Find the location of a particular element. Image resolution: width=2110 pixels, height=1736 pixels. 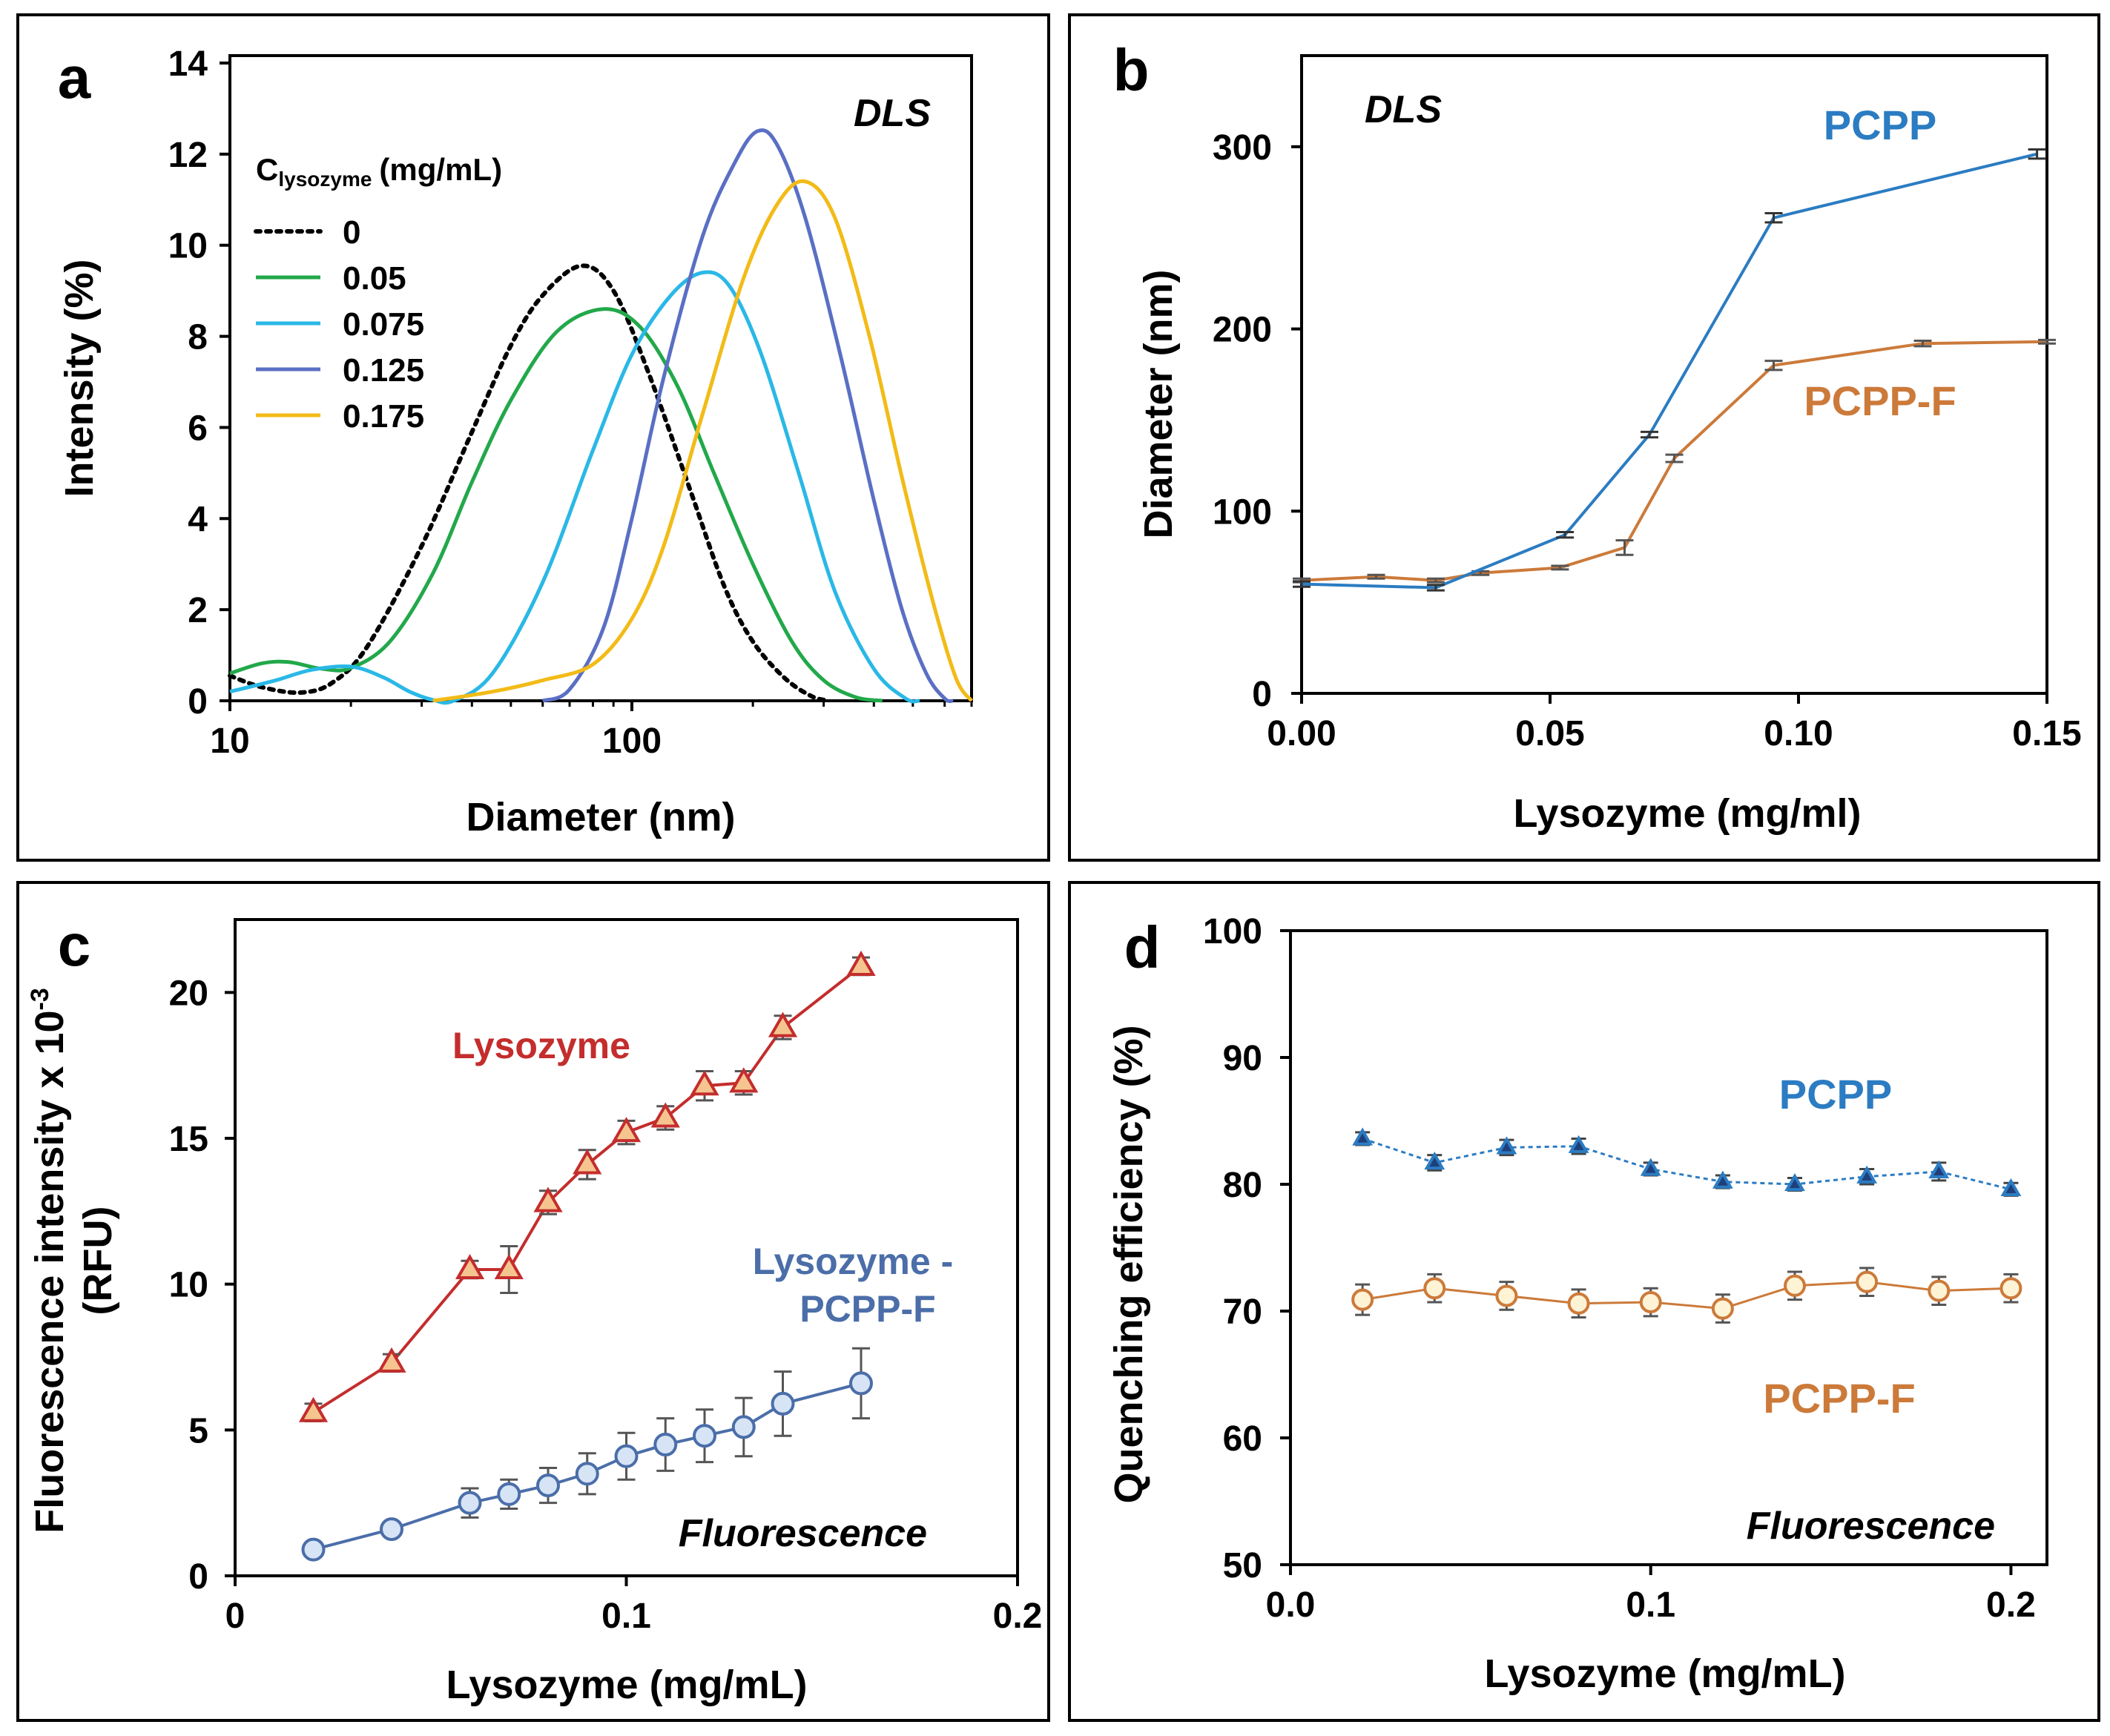

panel-a-ylabel: Intensity (%) is located at coordinates (79, 378).